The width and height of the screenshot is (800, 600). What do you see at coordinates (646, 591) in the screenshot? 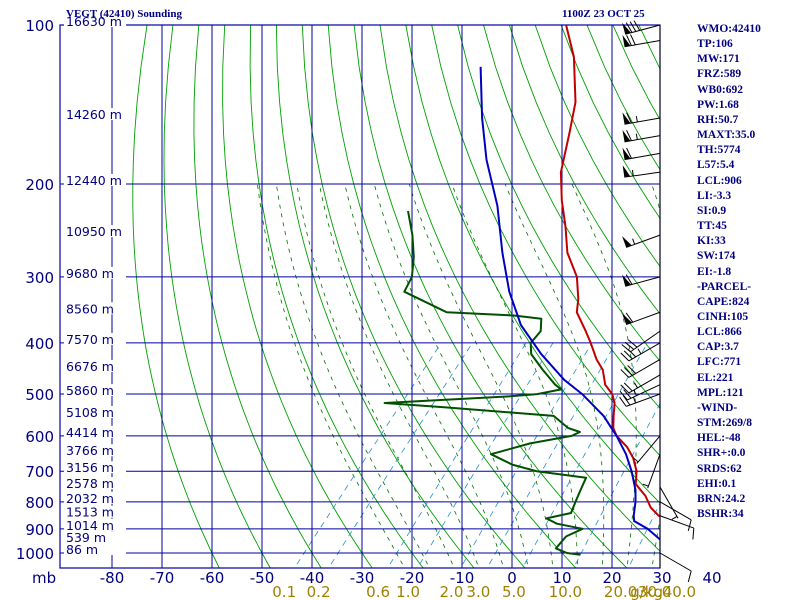
I see `mixing-ratio-unit-label: g/kg` at bounding box center [646, 591].